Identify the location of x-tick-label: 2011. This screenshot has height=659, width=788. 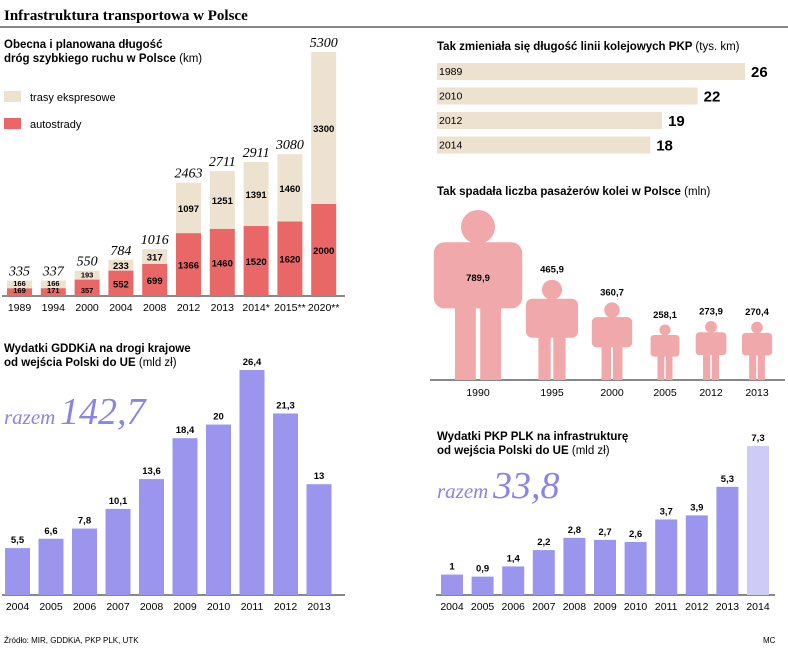
(252, 607).